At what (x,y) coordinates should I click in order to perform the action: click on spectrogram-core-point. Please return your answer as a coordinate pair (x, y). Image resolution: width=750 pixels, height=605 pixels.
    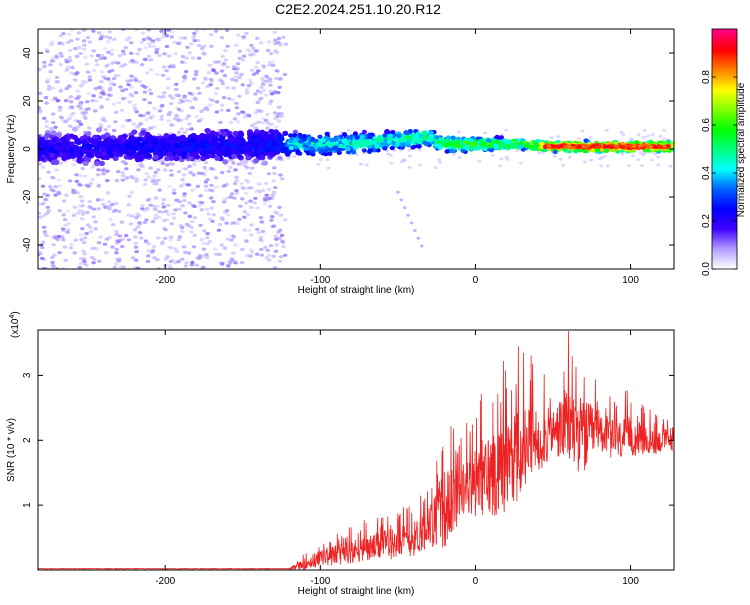
    Looking at the image, I should click on (655, 147).